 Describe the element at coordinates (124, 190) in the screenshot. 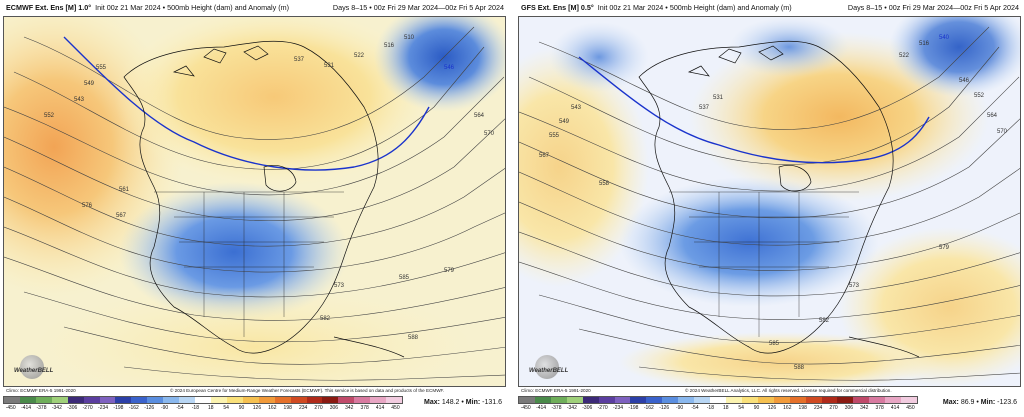

I see `contour-label: 561` at that location.